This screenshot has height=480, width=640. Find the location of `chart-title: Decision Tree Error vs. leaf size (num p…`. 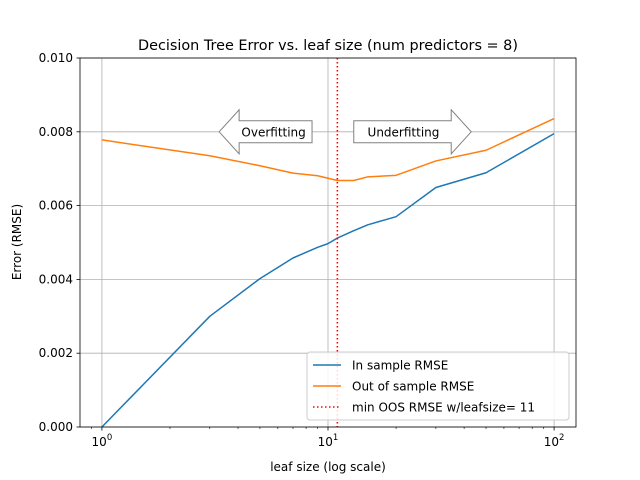

chart-title: Decision Tree Error vs. leaf size (num p… is located at coordinates (328, 46).